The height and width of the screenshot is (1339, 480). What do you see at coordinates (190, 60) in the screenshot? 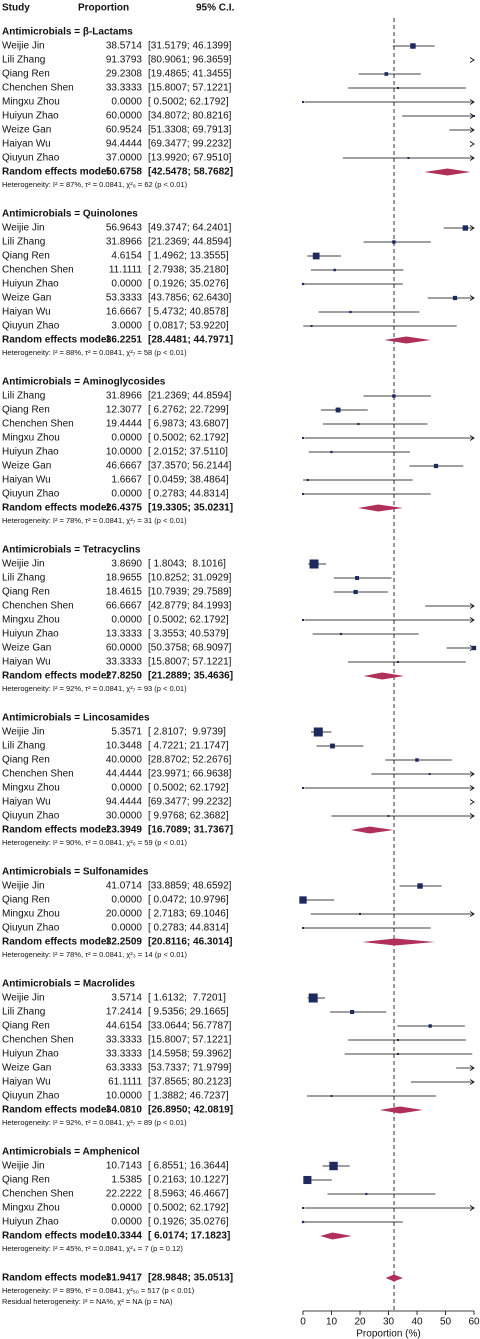
I see `ci-label: [80.9061; 96.3659]` at bounding box center [190, 60].